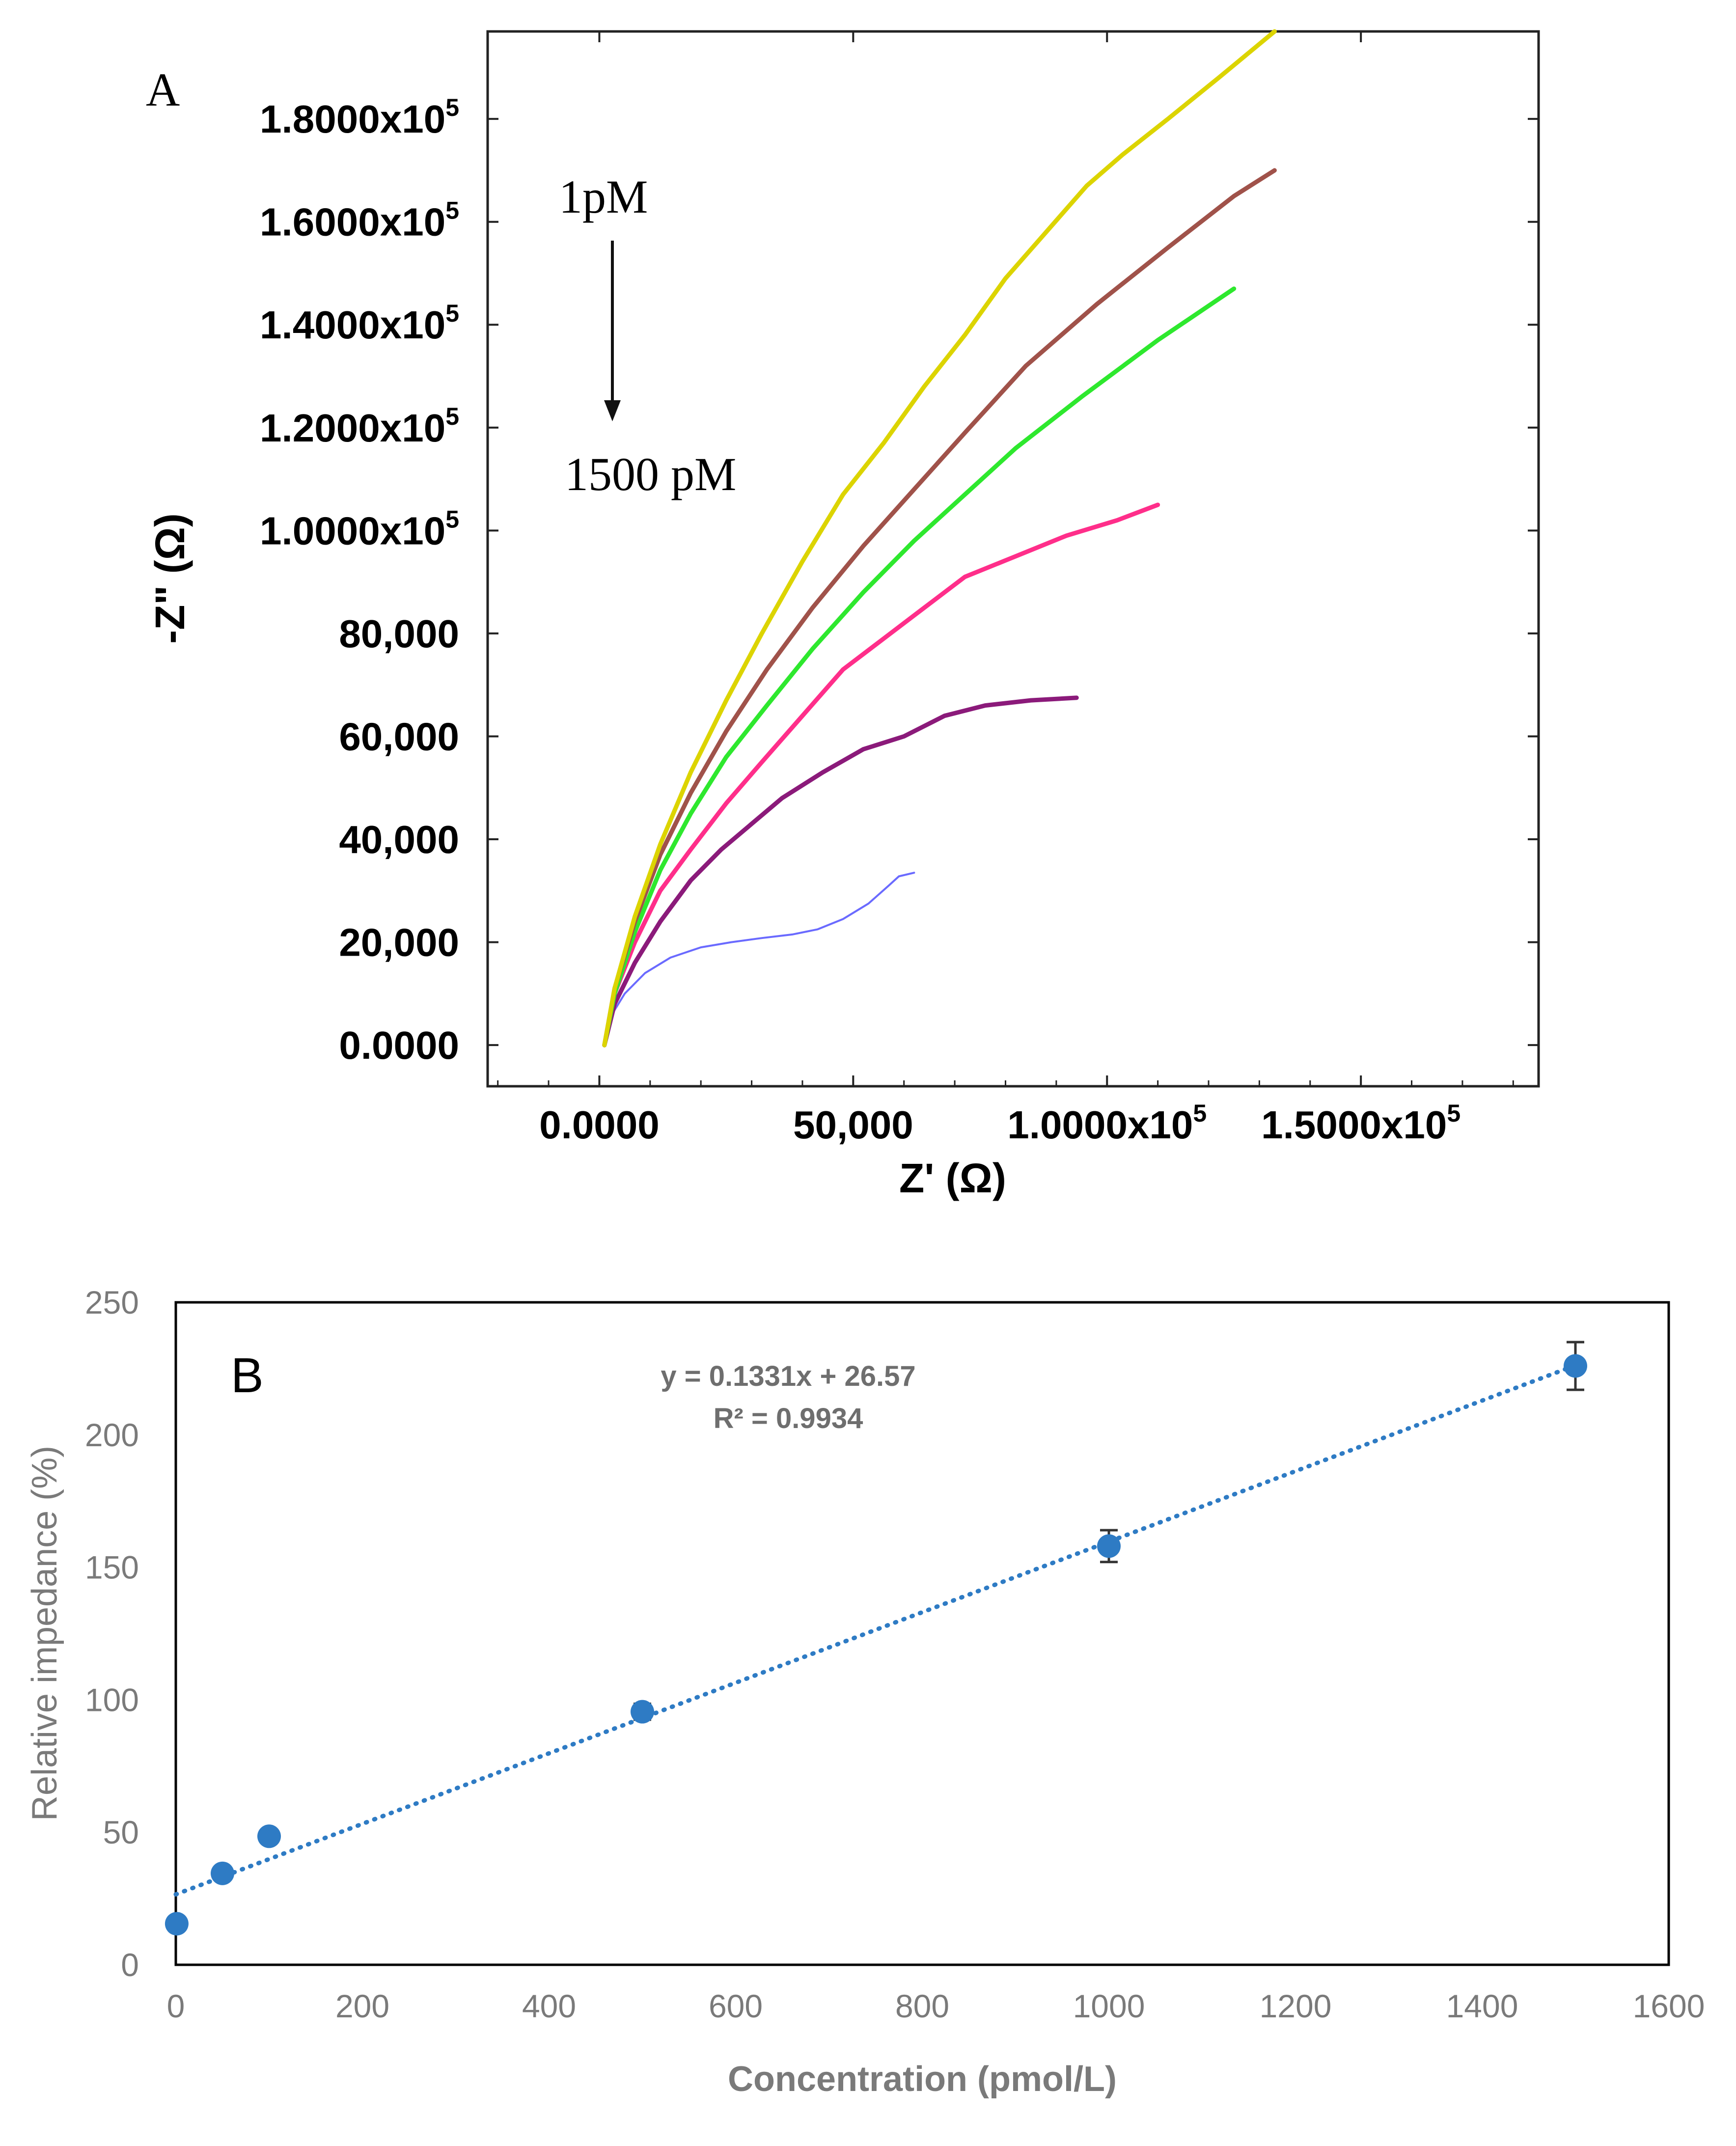 The width and height of the screenshot is (1736, 2146). Describe the element at coordinates (359, 528) in the screenshot. I see `panel-a-y-tick-label: 1.0000x105` at that location.